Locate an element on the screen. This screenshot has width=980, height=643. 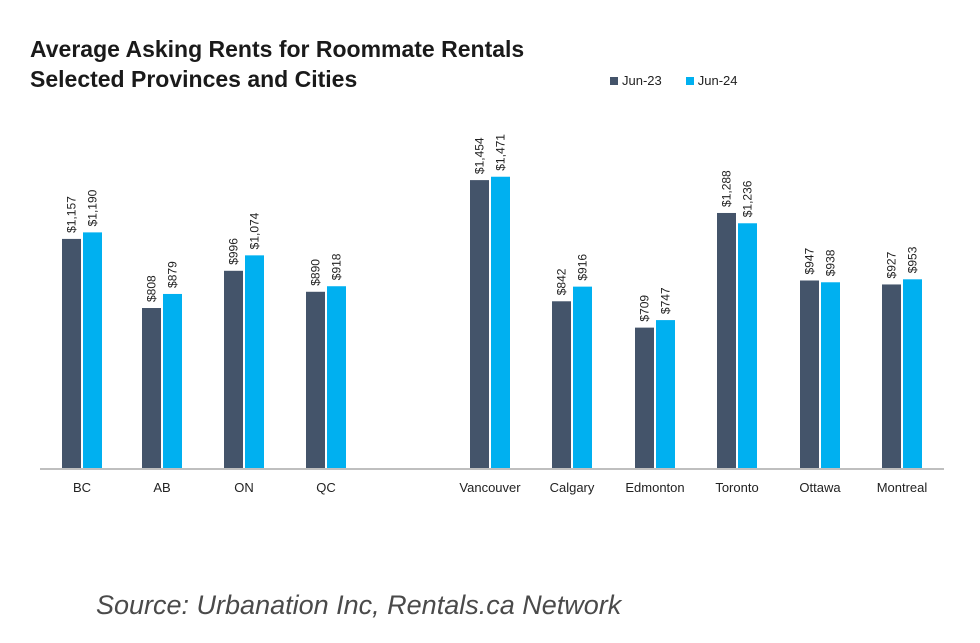
legend-label-jun-24: Jun-24 is located at coordinates (717, 80).